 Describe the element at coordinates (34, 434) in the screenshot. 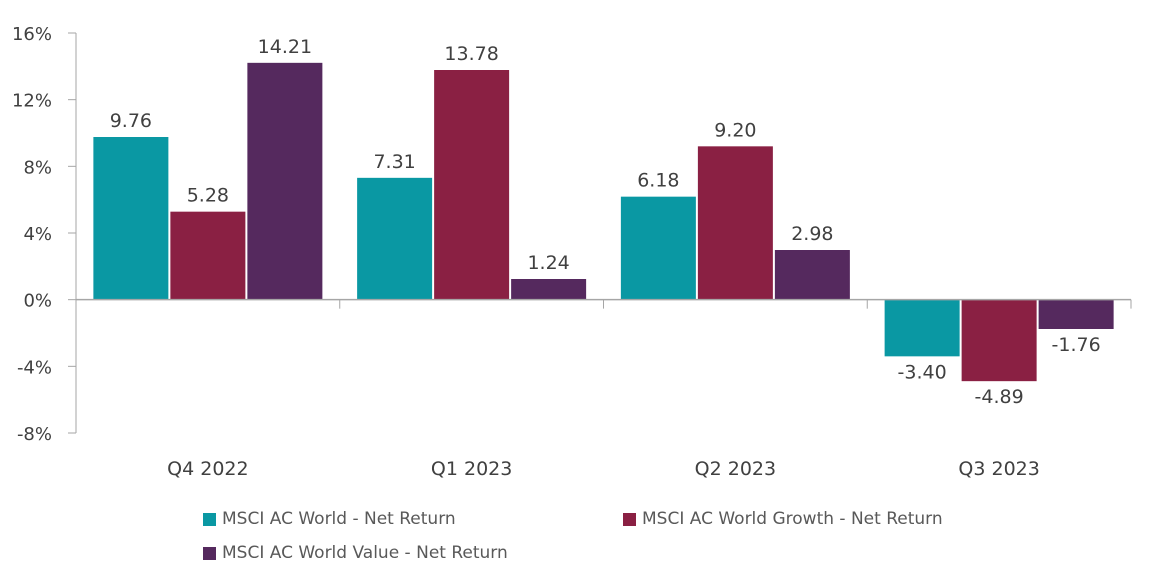

I see `y-tick-label: -8%` at that location.